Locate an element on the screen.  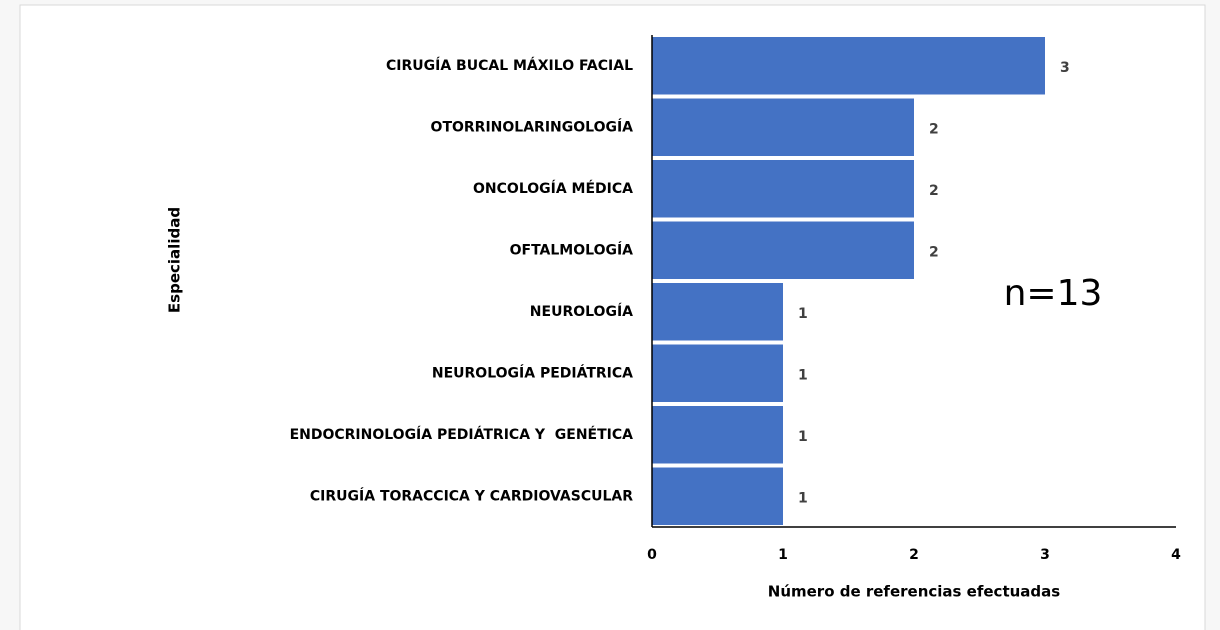
x-tick-label: 3 is located at coordinates (1045, 555).